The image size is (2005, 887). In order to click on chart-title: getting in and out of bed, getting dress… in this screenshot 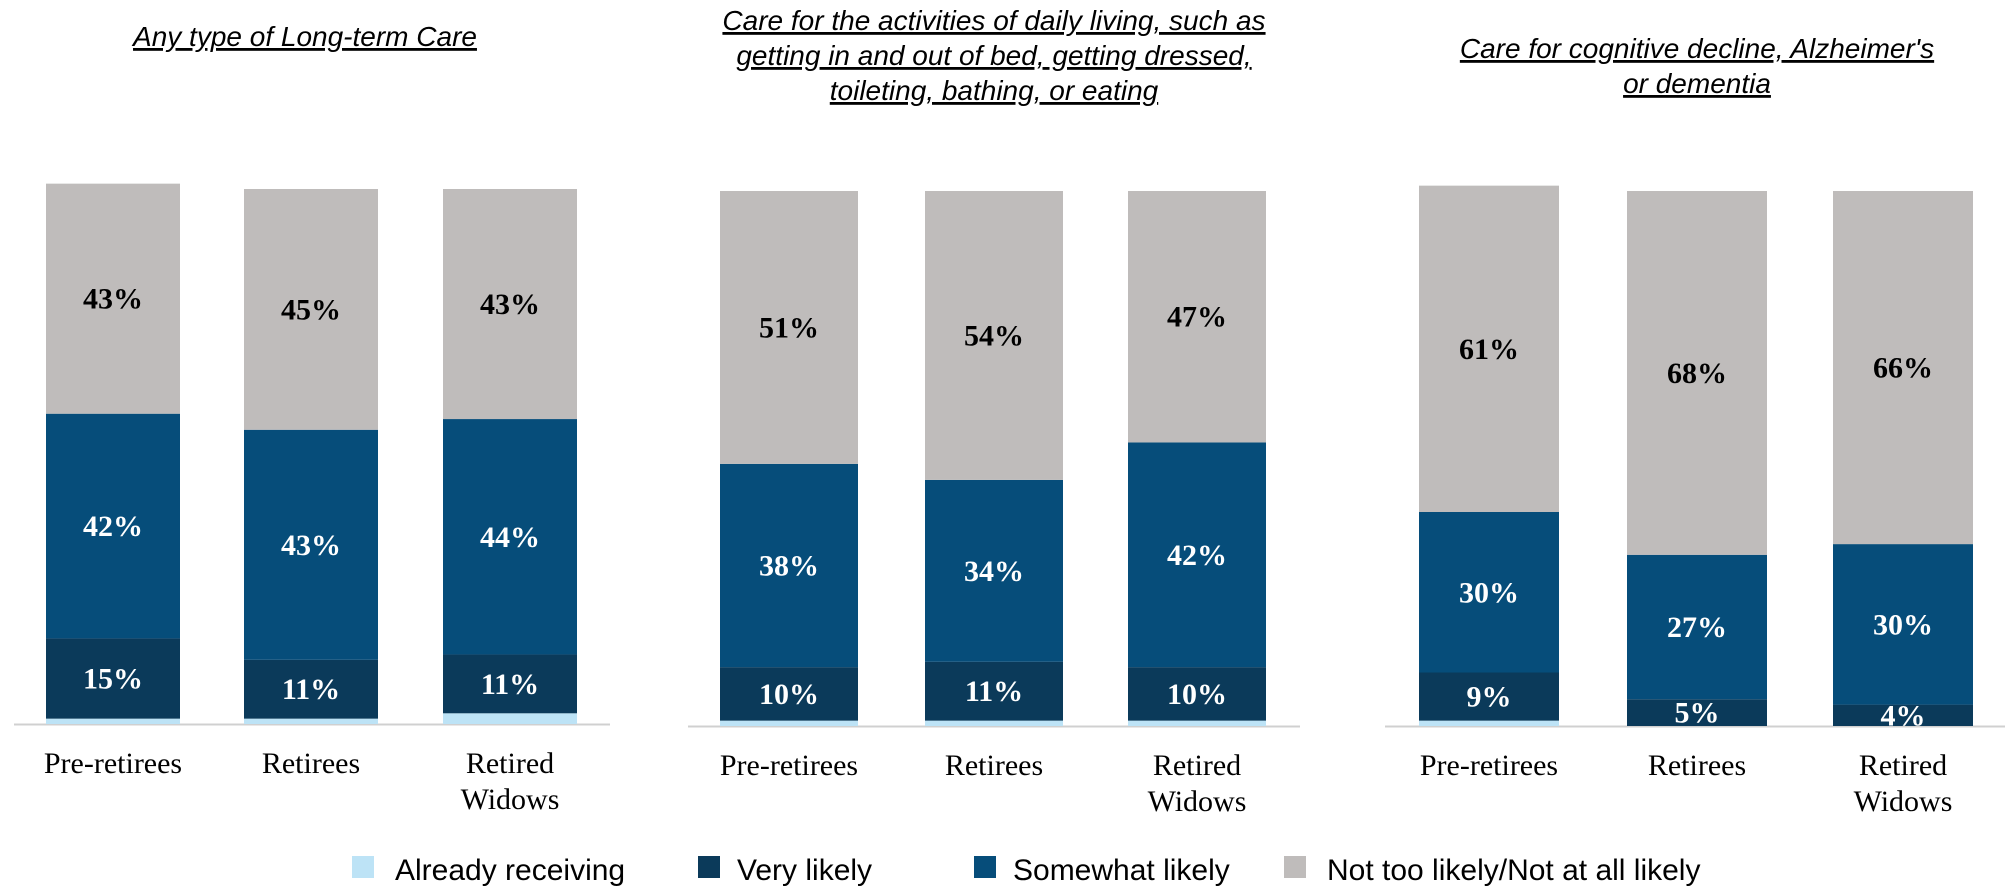, I will do `click(993, 55)`.